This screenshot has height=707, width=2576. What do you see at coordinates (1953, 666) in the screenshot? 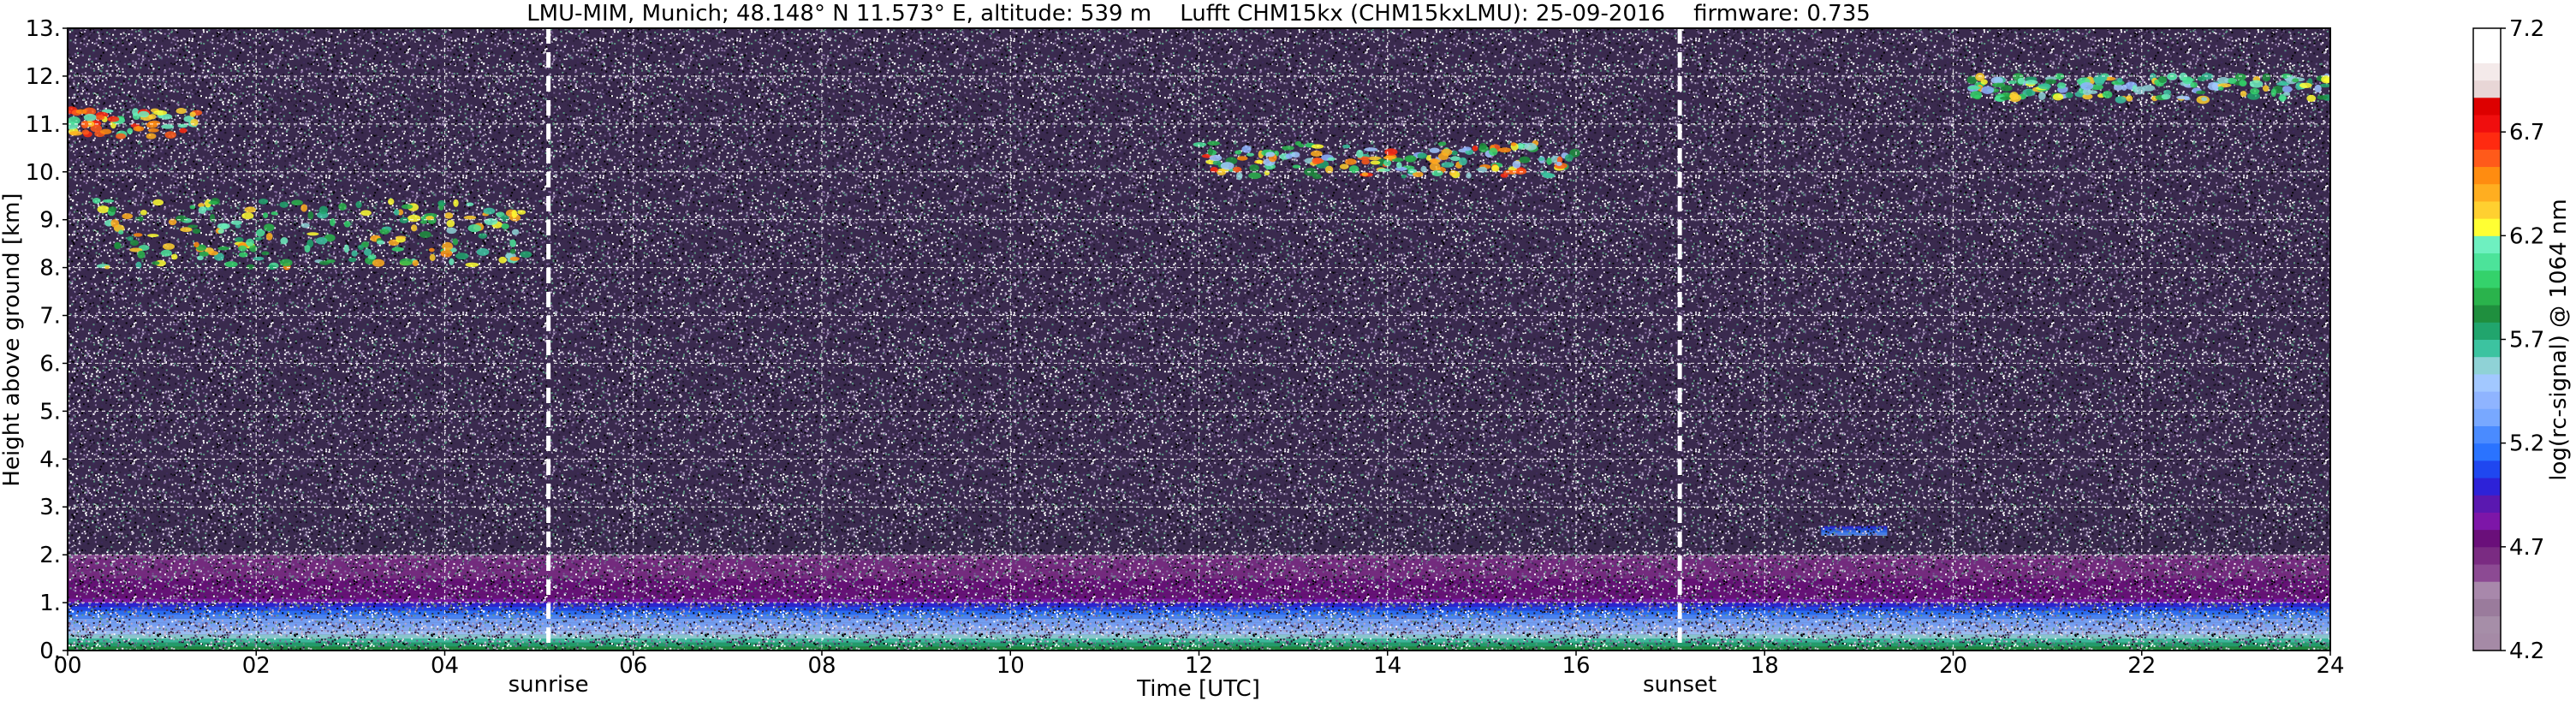
I see `x-tick-label: 20` at bounding box center [1953, 666].